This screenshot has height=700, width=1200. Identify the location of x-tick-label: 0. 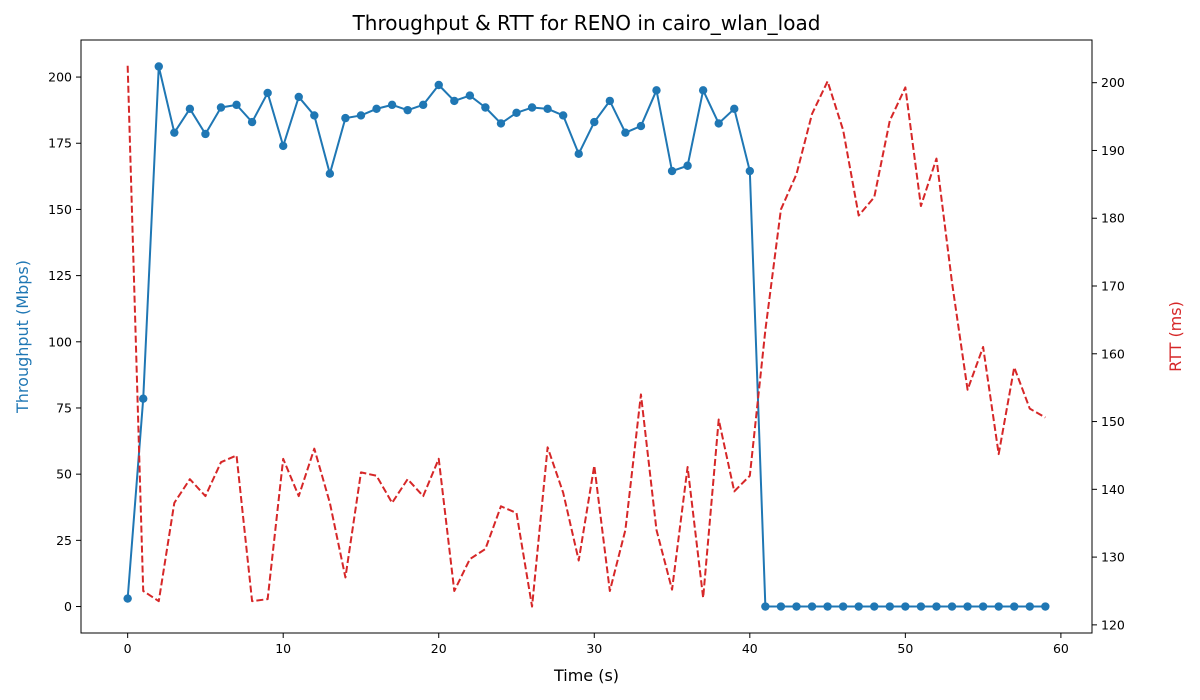
(128, 648).